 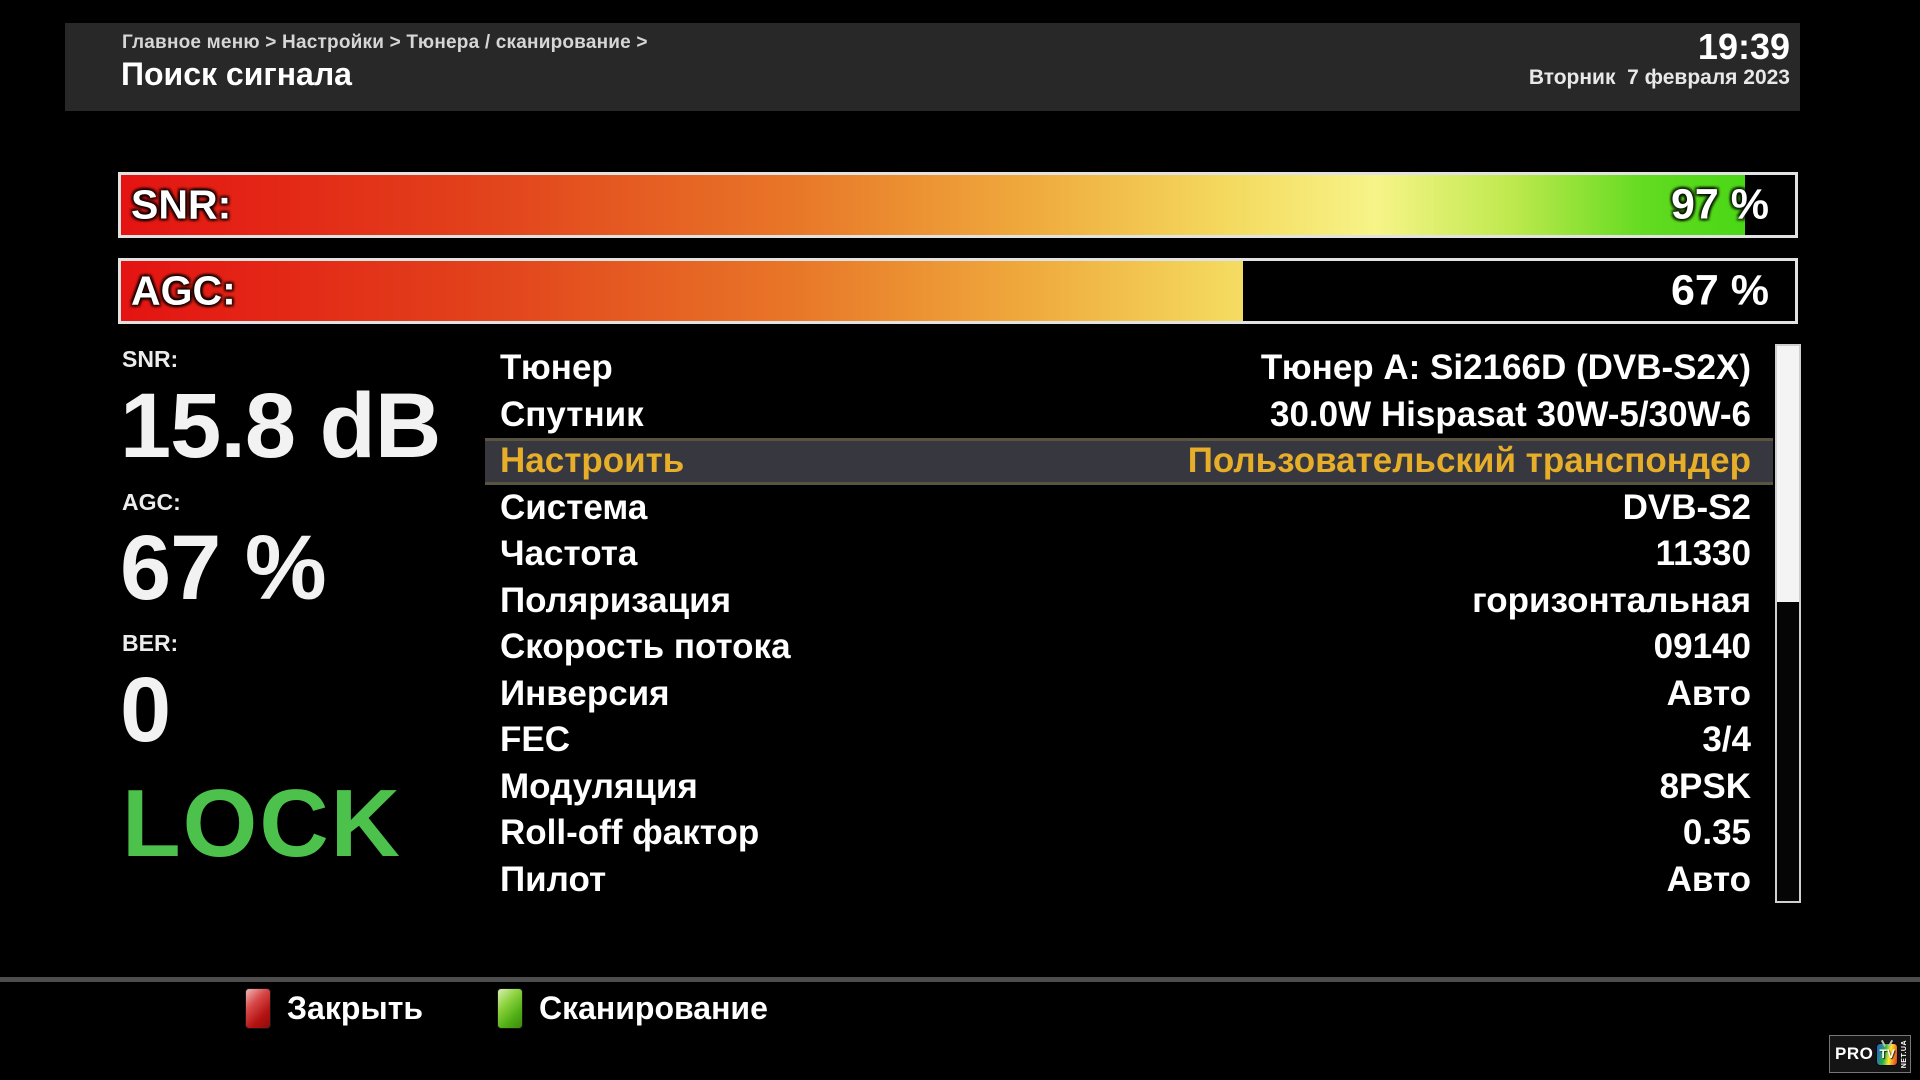 What do you see at coordinates (1887, 1054) in the screenshot?
I see `tv-icon: TV` at bounding box center [1887, 1054].